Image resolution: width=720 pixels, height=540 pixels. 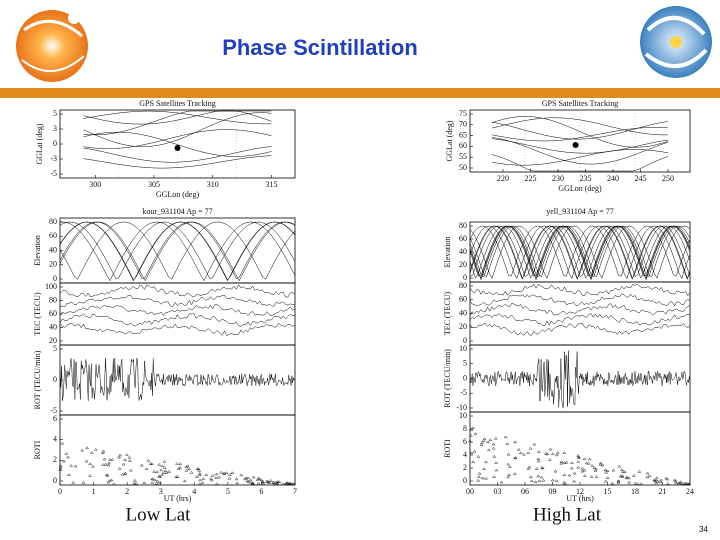 I want to click on y-tick-label: 75, so click(x=463, y=113).